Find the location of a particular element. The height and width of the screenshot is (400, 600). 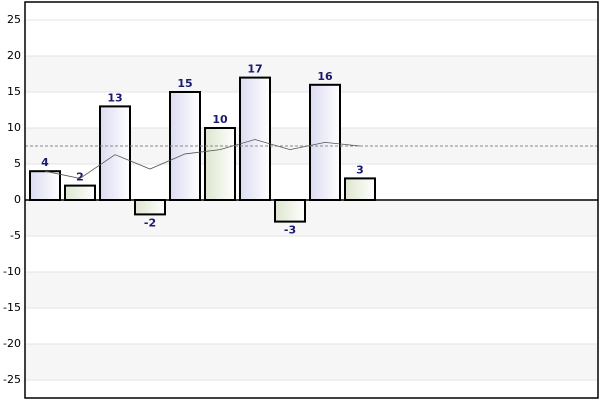

y-tick-label: 5 is located at coordinates (17, 163).